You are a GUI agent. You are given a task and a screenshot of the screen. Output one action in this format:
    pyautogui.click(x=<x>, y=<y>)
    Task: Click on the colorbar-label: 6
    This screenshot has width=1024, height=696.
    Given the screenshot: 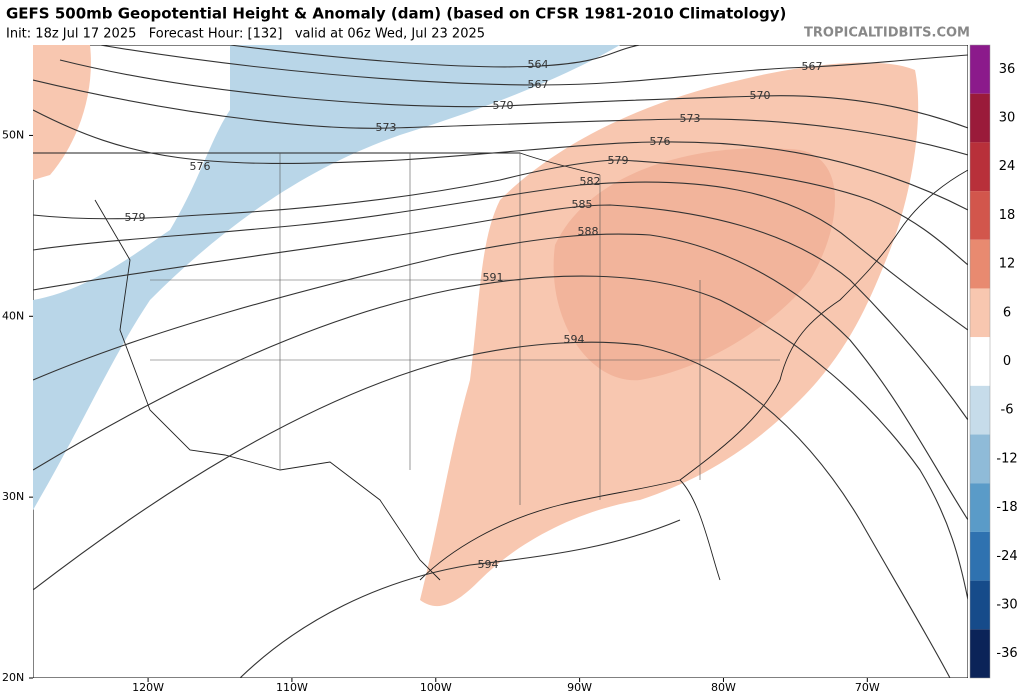 What is the action you would take?
    pyautogui.click(x=1007, y=312)
    